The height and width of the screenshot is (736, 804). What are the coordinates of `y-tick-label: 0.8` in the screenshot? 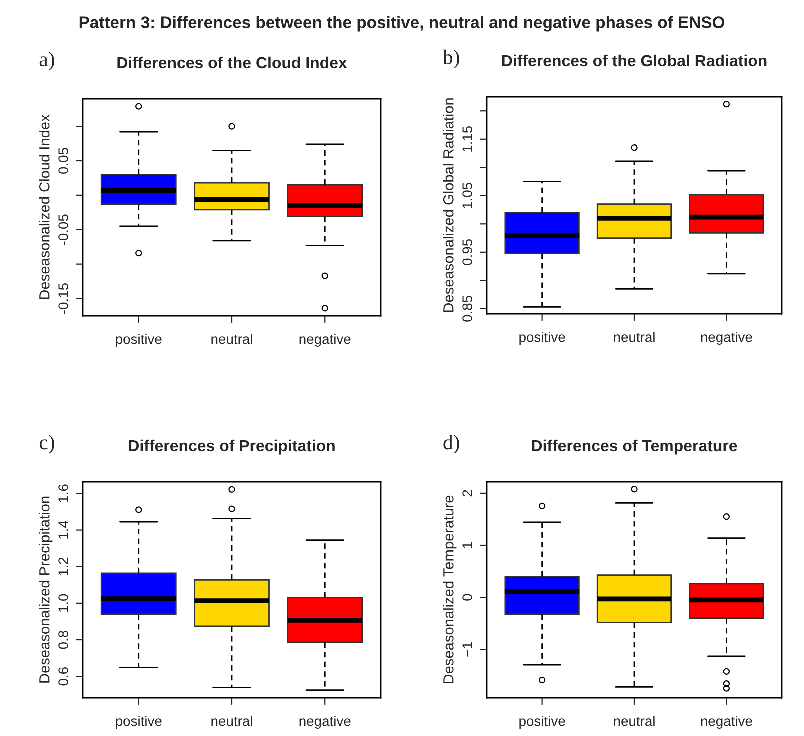 It's located at (63, 640).